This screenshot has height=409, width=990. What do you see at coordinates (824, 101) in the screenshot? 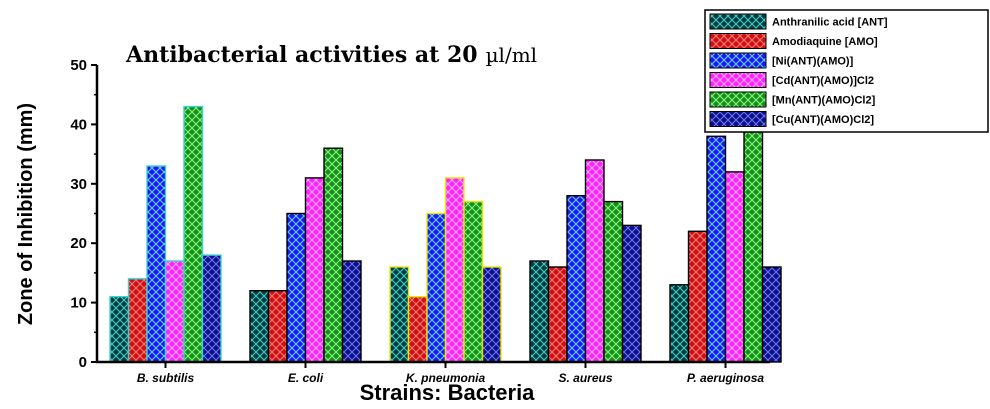
I see `legend-entry: [Mn(ANT)(AMO)Cl2]` at bounding box center [824, 101].